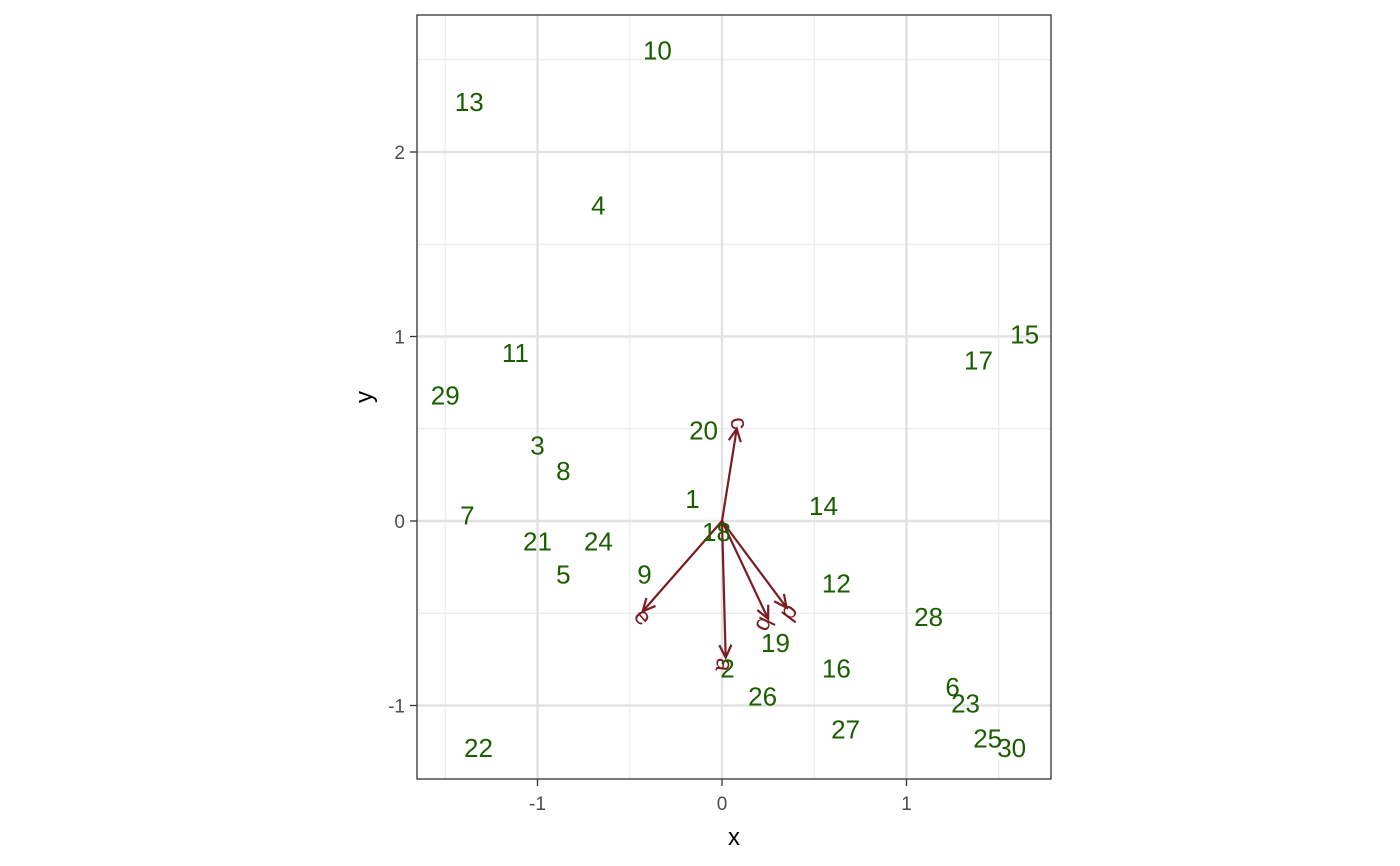  Describe the element at coordinates (734, 837) in the screenshot. I see `x-axis-title: x` at that location.